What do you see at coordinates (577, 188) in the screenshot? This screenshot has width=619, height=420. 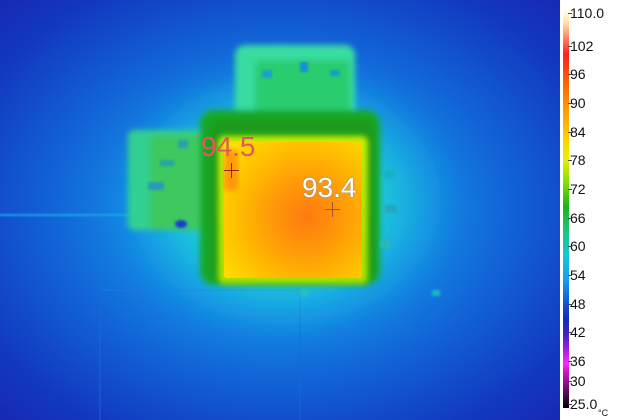 I see `colorbar-tick: 72` at bounding box center [577, 188].